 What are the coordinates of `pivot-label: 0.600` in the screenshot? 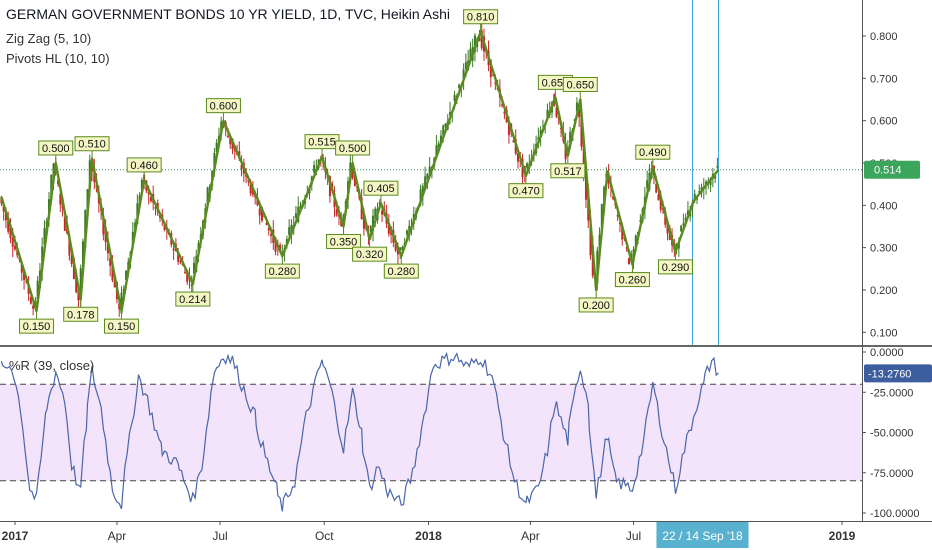 It's located at (224, 107).